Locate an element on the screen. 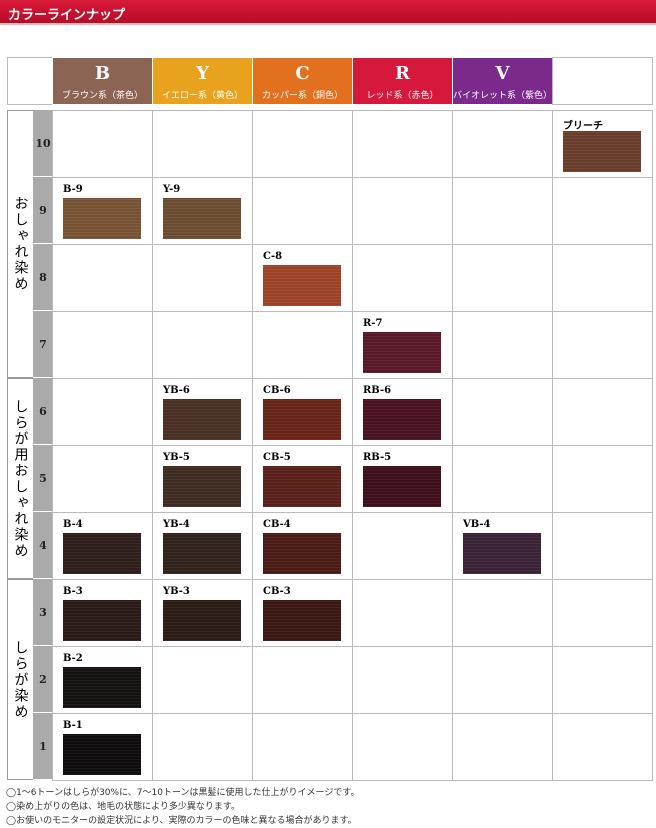 The height and width of the screenshot is (828, 656). swatch-label: YB-4 is located at coordinates (176, 524).